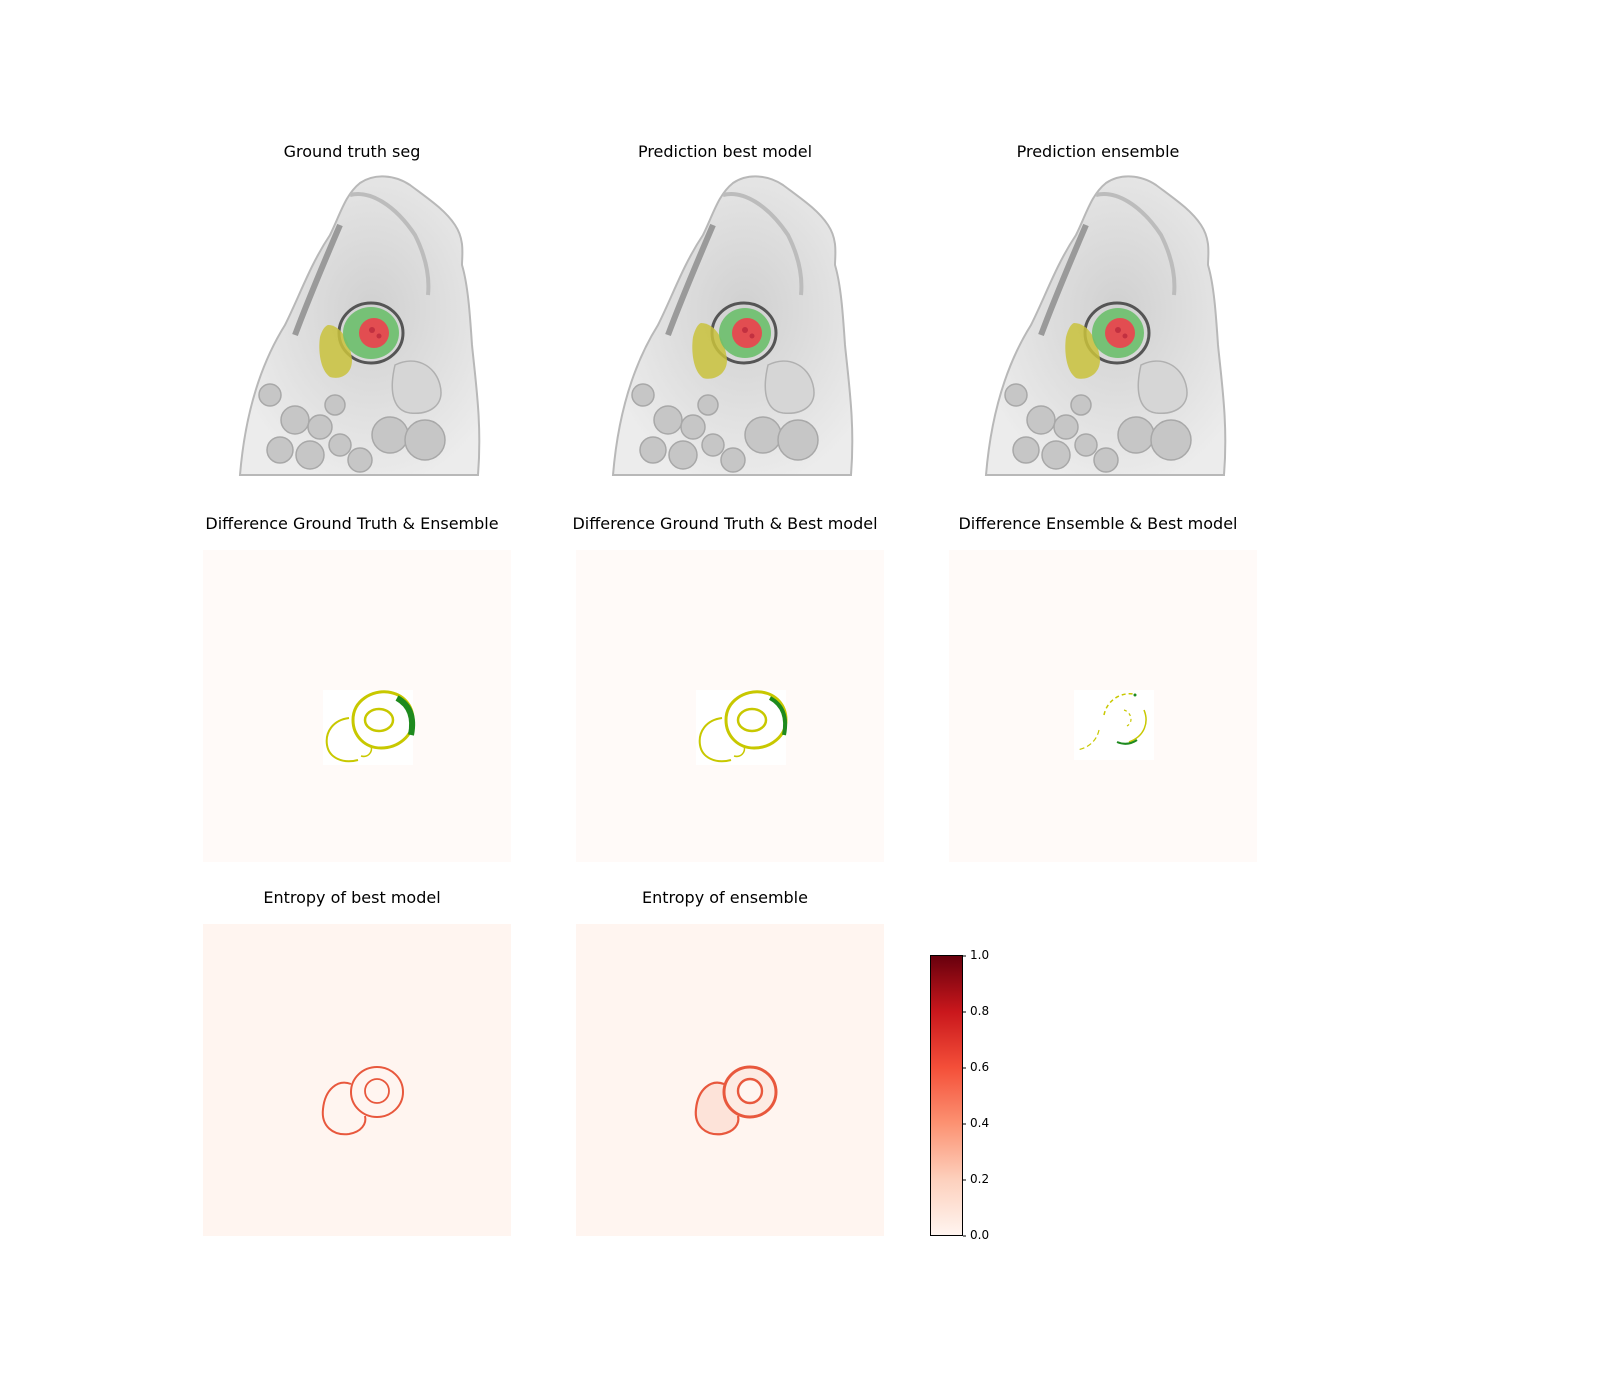 The height and width of the screenshot is (1400, 1600). I want to click on panel-ground-truth-seg, so click(355, 321).